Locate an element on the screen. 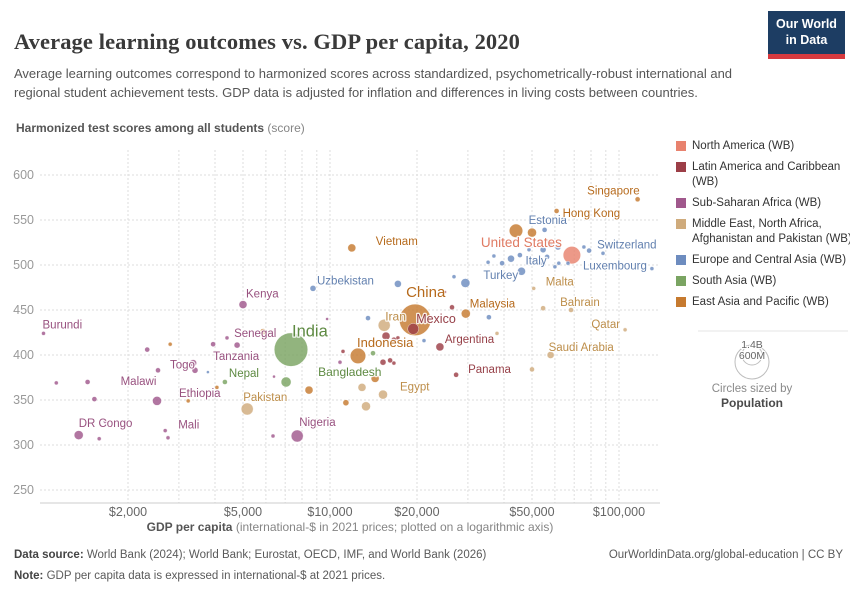 This screenshot has height=600, width=850. country-label-nepal: Nepal is located at coordinates (244, 374).